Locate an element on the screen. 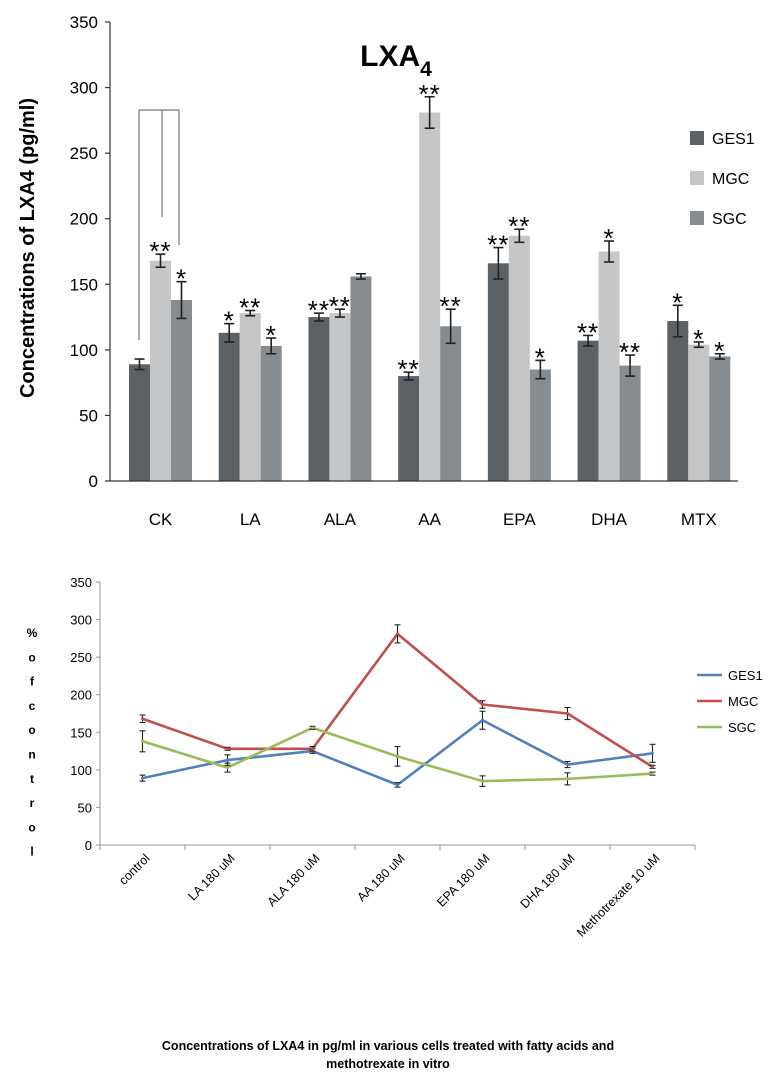  line-y-tick-label: 250 is located at coordinates (81, 657).